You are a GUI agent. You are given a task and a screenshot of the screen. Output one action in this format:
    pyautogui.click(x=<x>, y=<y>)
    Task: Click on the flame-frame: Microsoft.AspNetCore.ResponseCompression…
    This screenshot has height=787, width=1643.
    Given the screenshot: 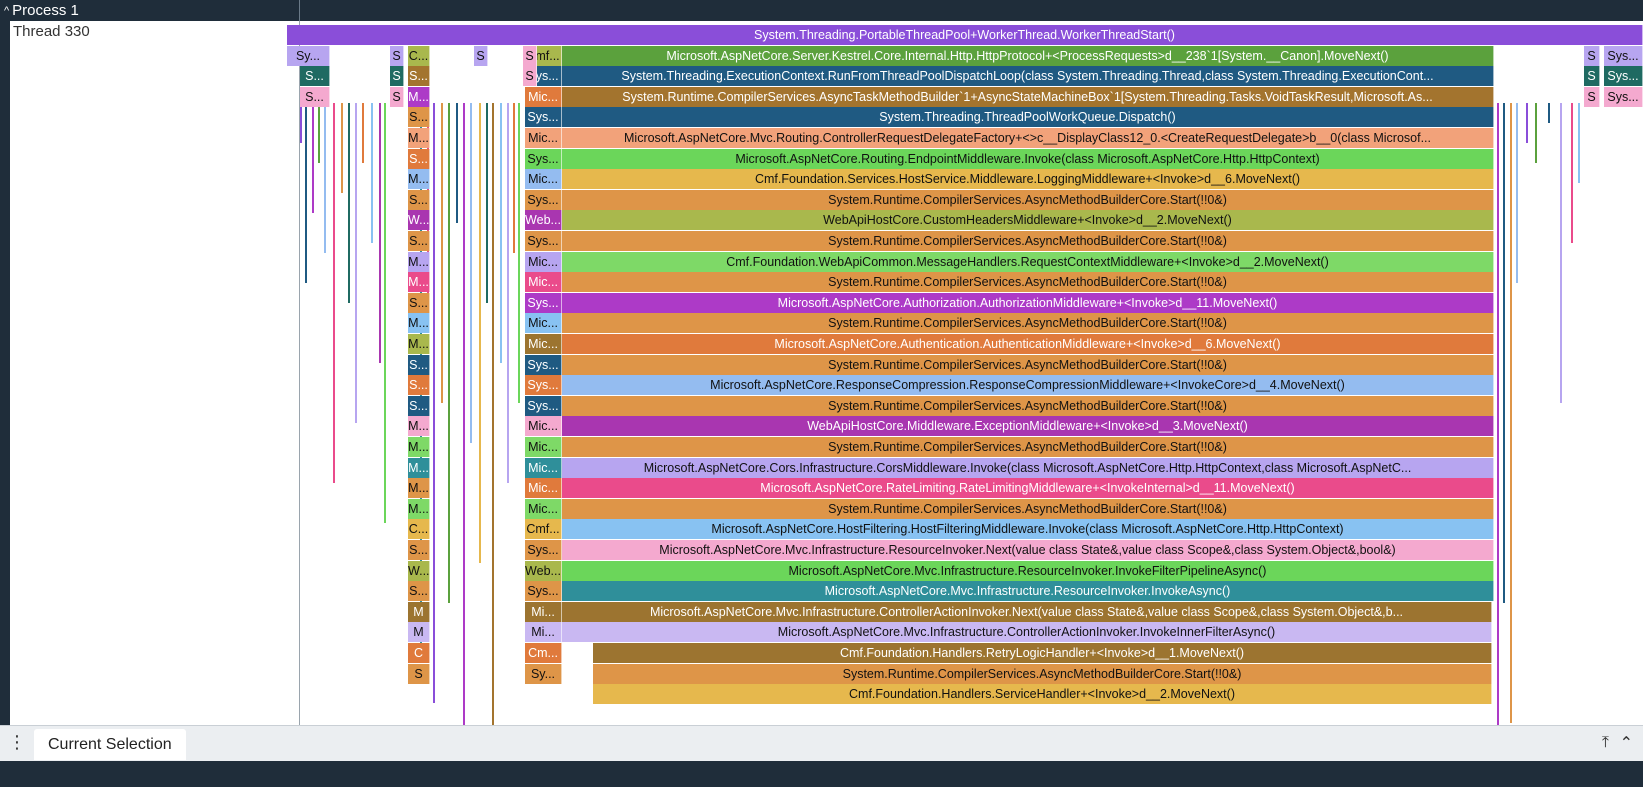 What is the action you would take?
    pyautogui.click(x=1028, y=385)
    